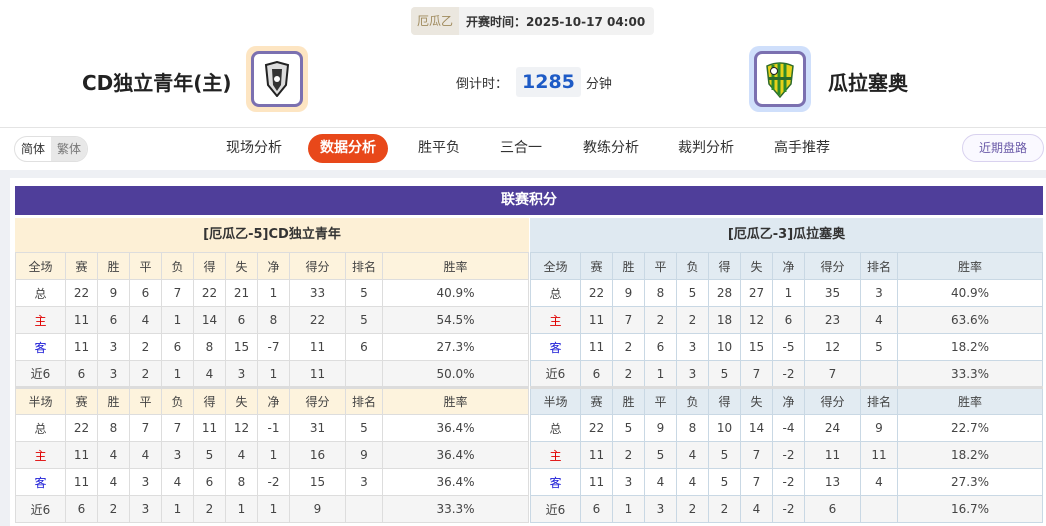 The height and width of the screenshot is (526, 1046). Describe the element at coordinates (868, 83) in the screenshot. I see `away-team-name: 瓜拉塞奥` at that location.